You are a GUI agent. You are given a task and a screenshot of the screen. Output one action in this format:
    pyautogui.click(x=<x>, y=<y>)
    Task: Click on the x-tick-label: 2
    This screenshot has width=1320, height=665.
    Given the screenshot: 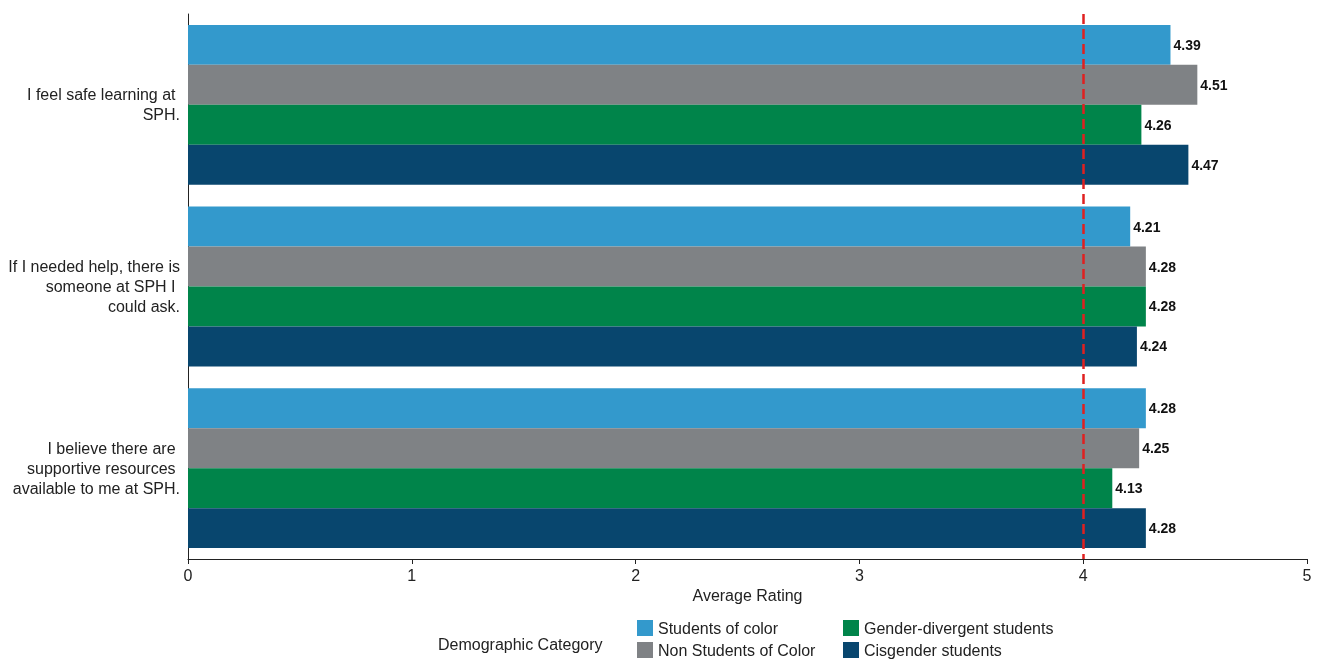 What is the action you would take?
    pyautogui.click(x=636, y=575)
    